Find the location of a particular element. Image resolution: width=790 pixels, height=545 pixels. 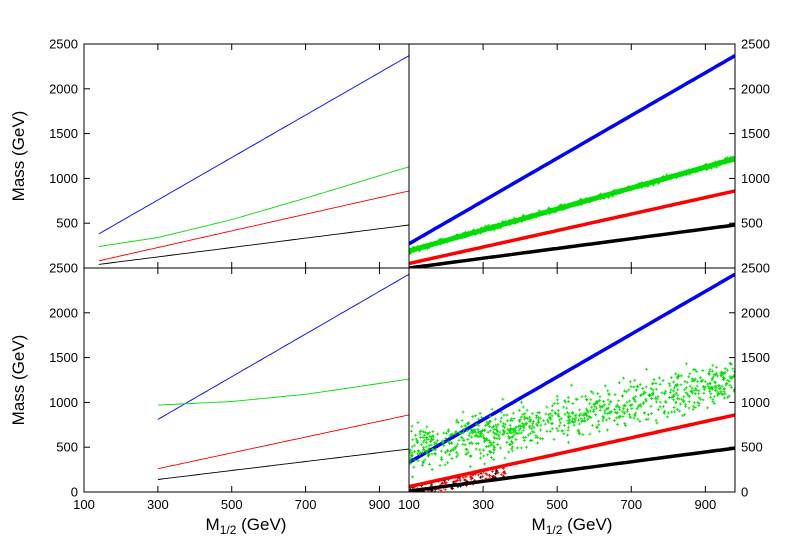

y-tick-label-right: 500 is located at coordinates (752, 447).